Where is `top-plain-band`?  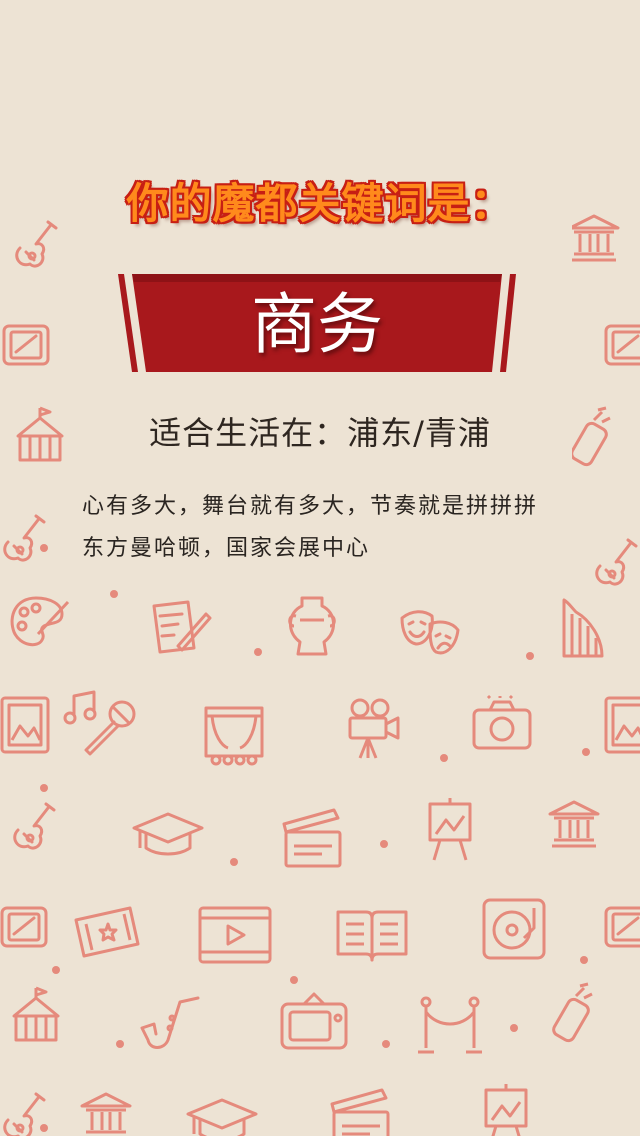
top-plain-band is located at coordinates (320, 81).